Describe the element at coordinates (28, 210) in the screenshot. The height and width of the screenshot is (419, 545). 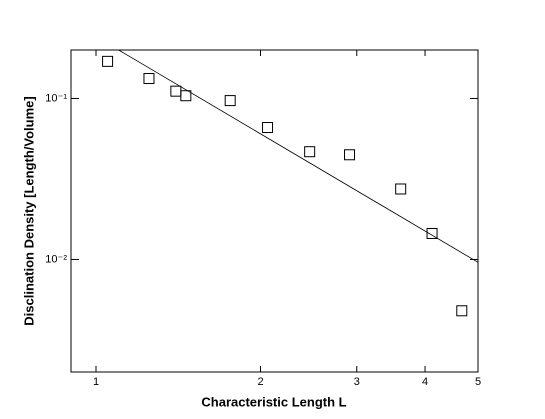
I see `y-axis-title: Disclination Density [Length/Volume]` at that location.